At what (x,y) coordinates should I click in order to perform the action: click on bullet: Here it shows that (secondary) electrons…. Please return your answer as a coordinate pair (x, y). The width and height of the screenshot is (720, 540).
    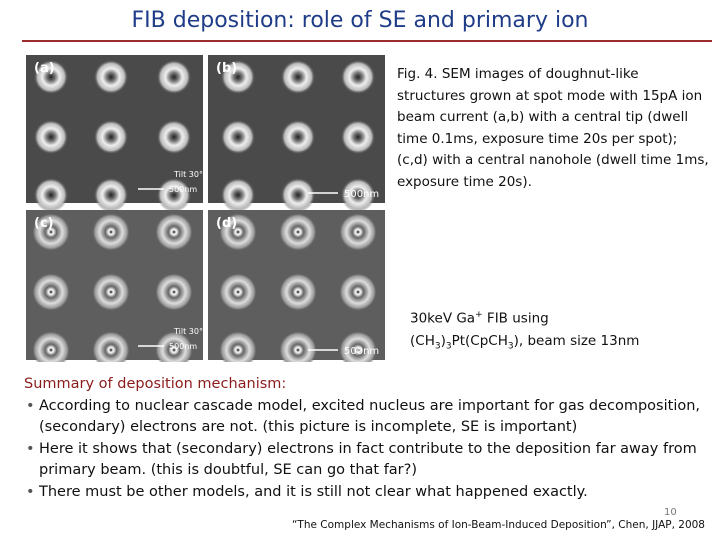
    Looking at the image, I should click on (369, 460).